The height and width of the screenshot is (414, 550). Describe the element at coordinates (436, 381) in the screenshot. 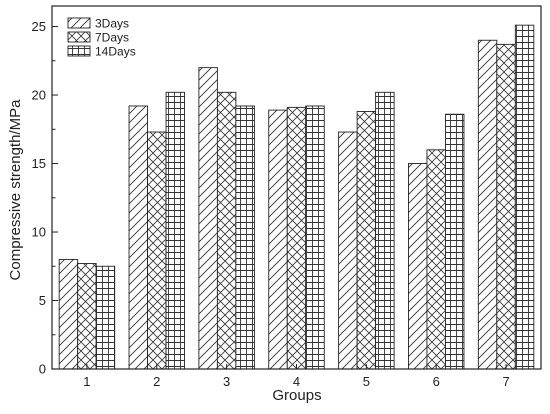

I see `x-tick-label: 6` at that location.